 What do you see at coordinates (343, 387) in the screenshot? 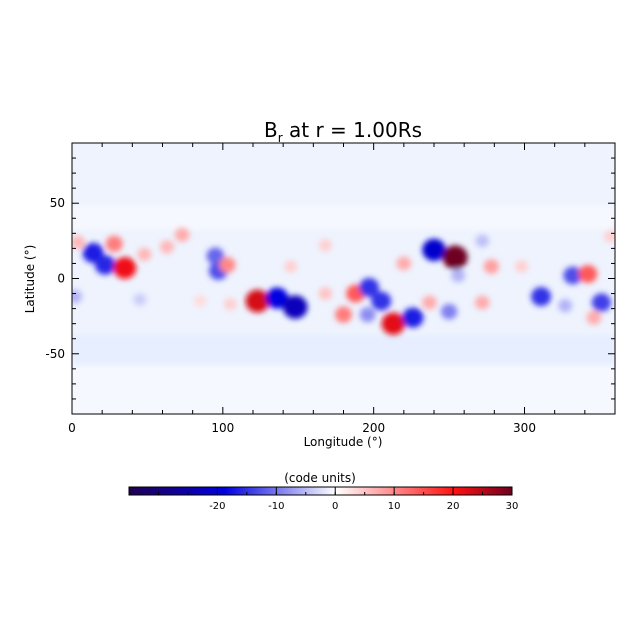
I see `south-polar-band` at bounding box center [343, 387].